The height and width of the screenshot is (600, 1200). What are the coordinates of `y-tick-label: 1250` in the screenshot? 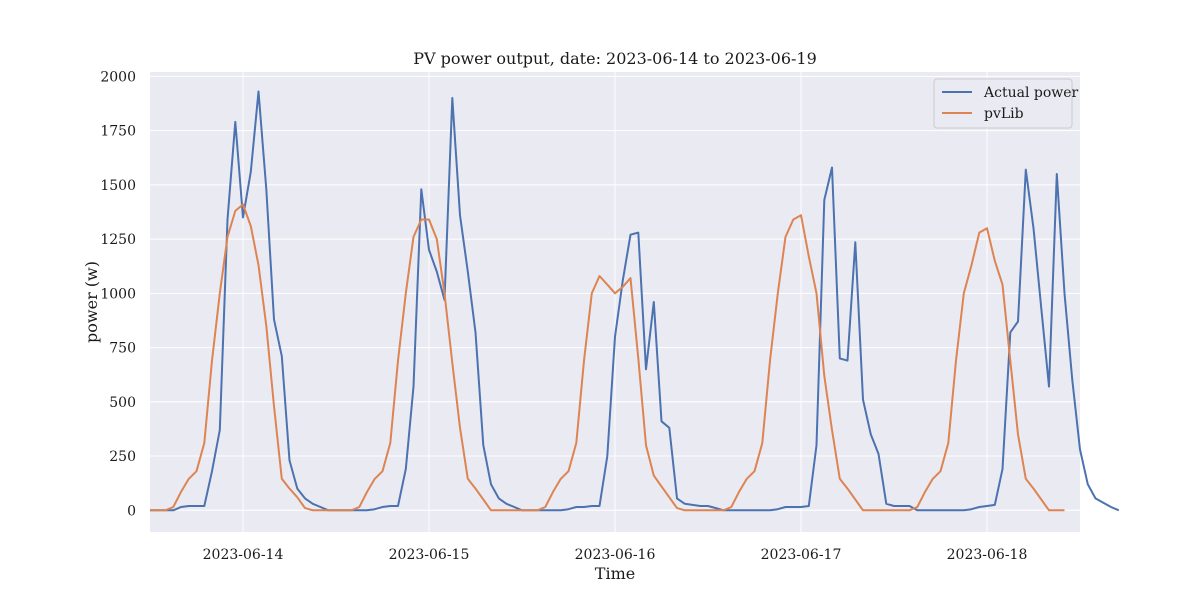 It's located at (118, 240).